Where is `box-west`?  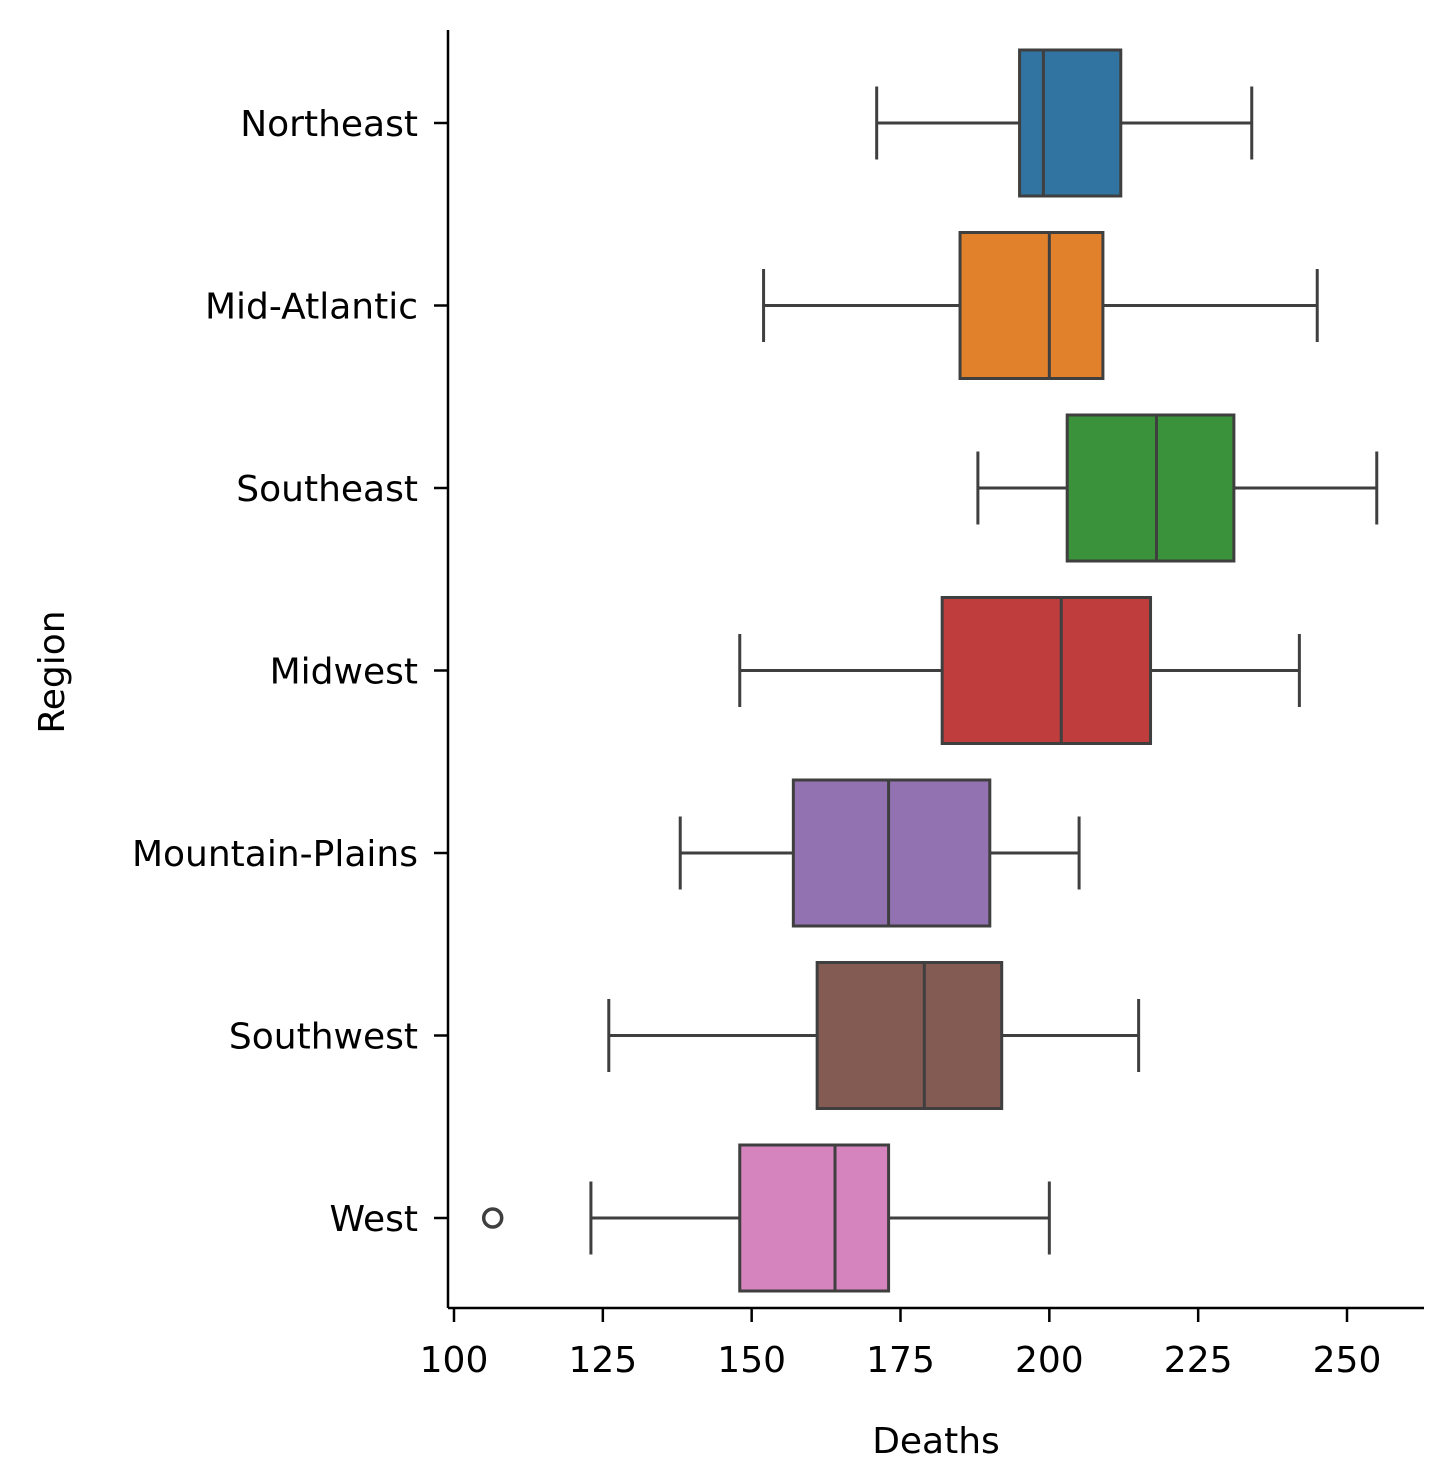
box-west is located at coordinates (814, 1218).